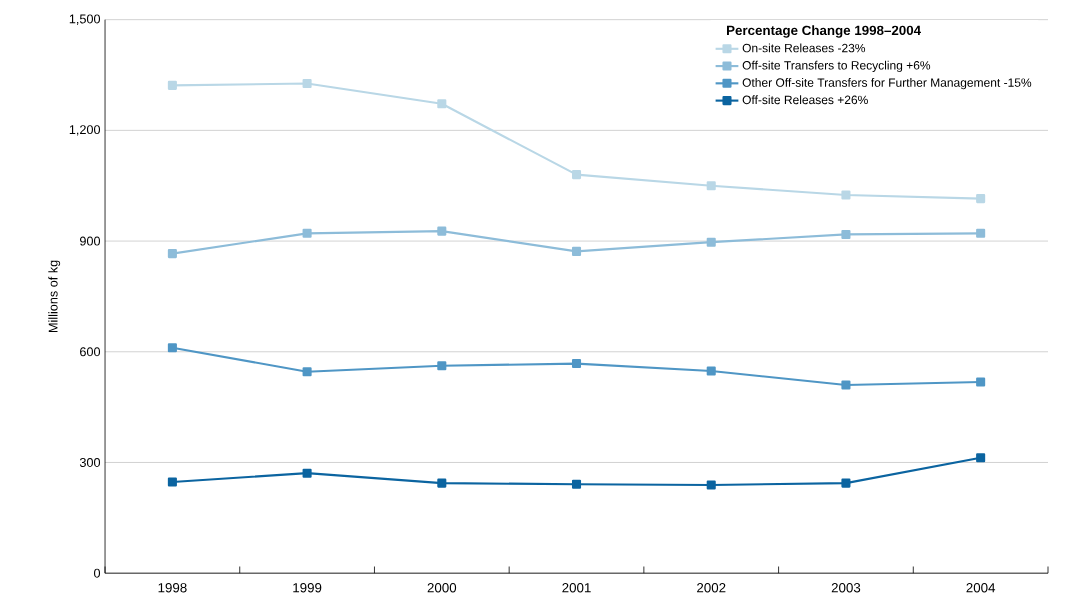  Describe the element at coordinates (85, 19) in the screenshot. I see `y-tick-label: 1,500` at that location.